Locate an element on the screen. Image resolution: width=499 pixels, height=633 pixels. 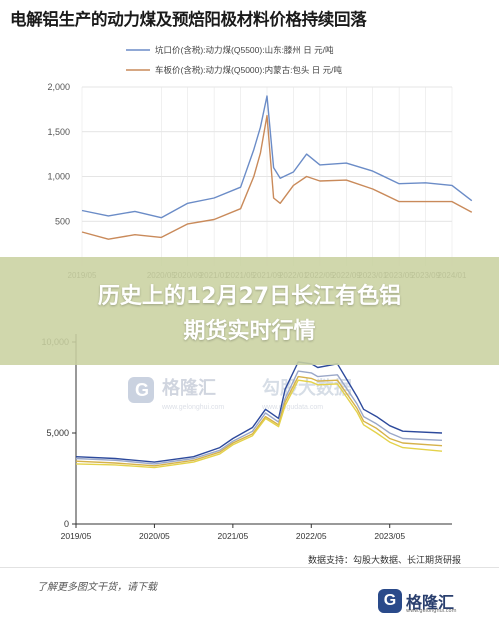
brand-name: 格隆汇 is located at coordinates (430, 602).